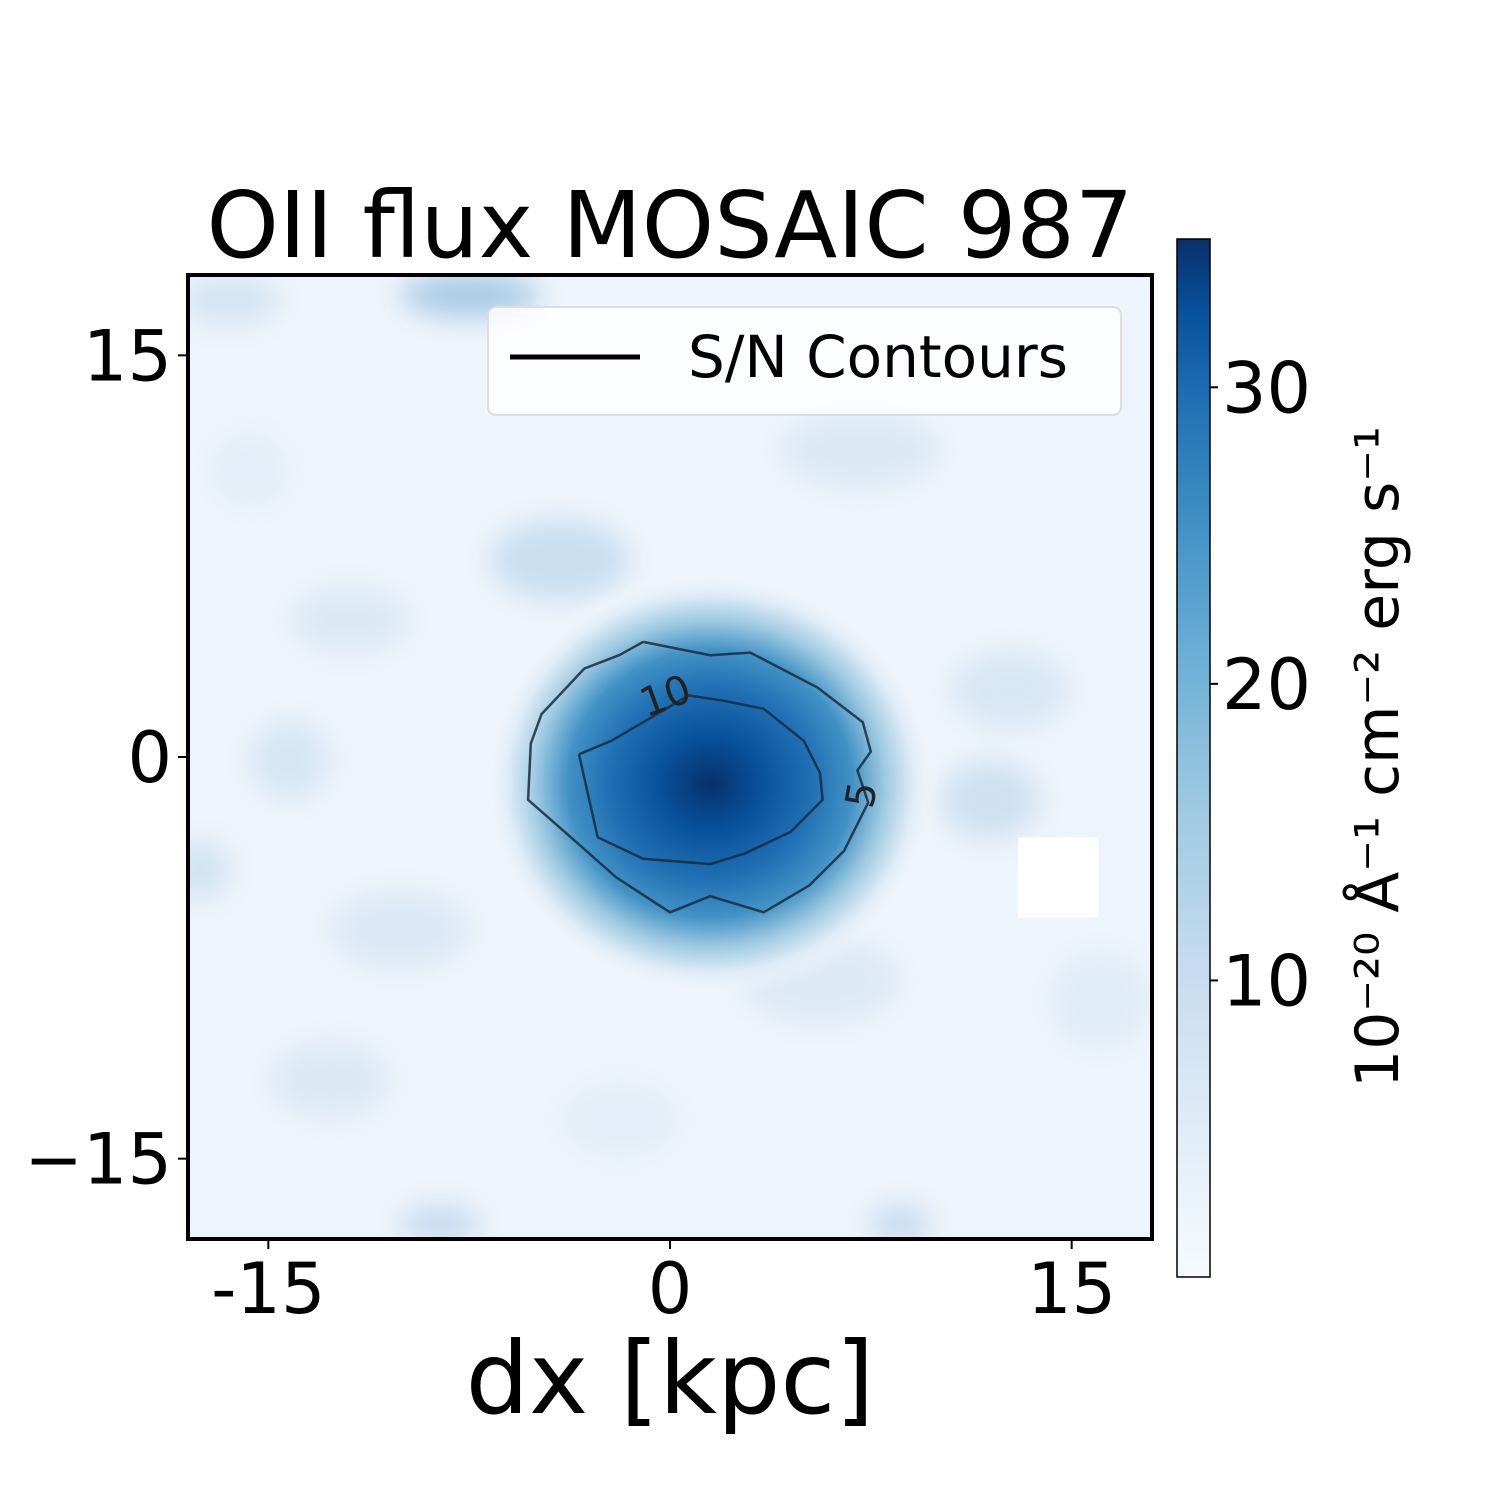  What do you see at coordinates (98, 1160) in the screenshot?
I see `y-tick-label: −15` at bounding box center [98, 1160].